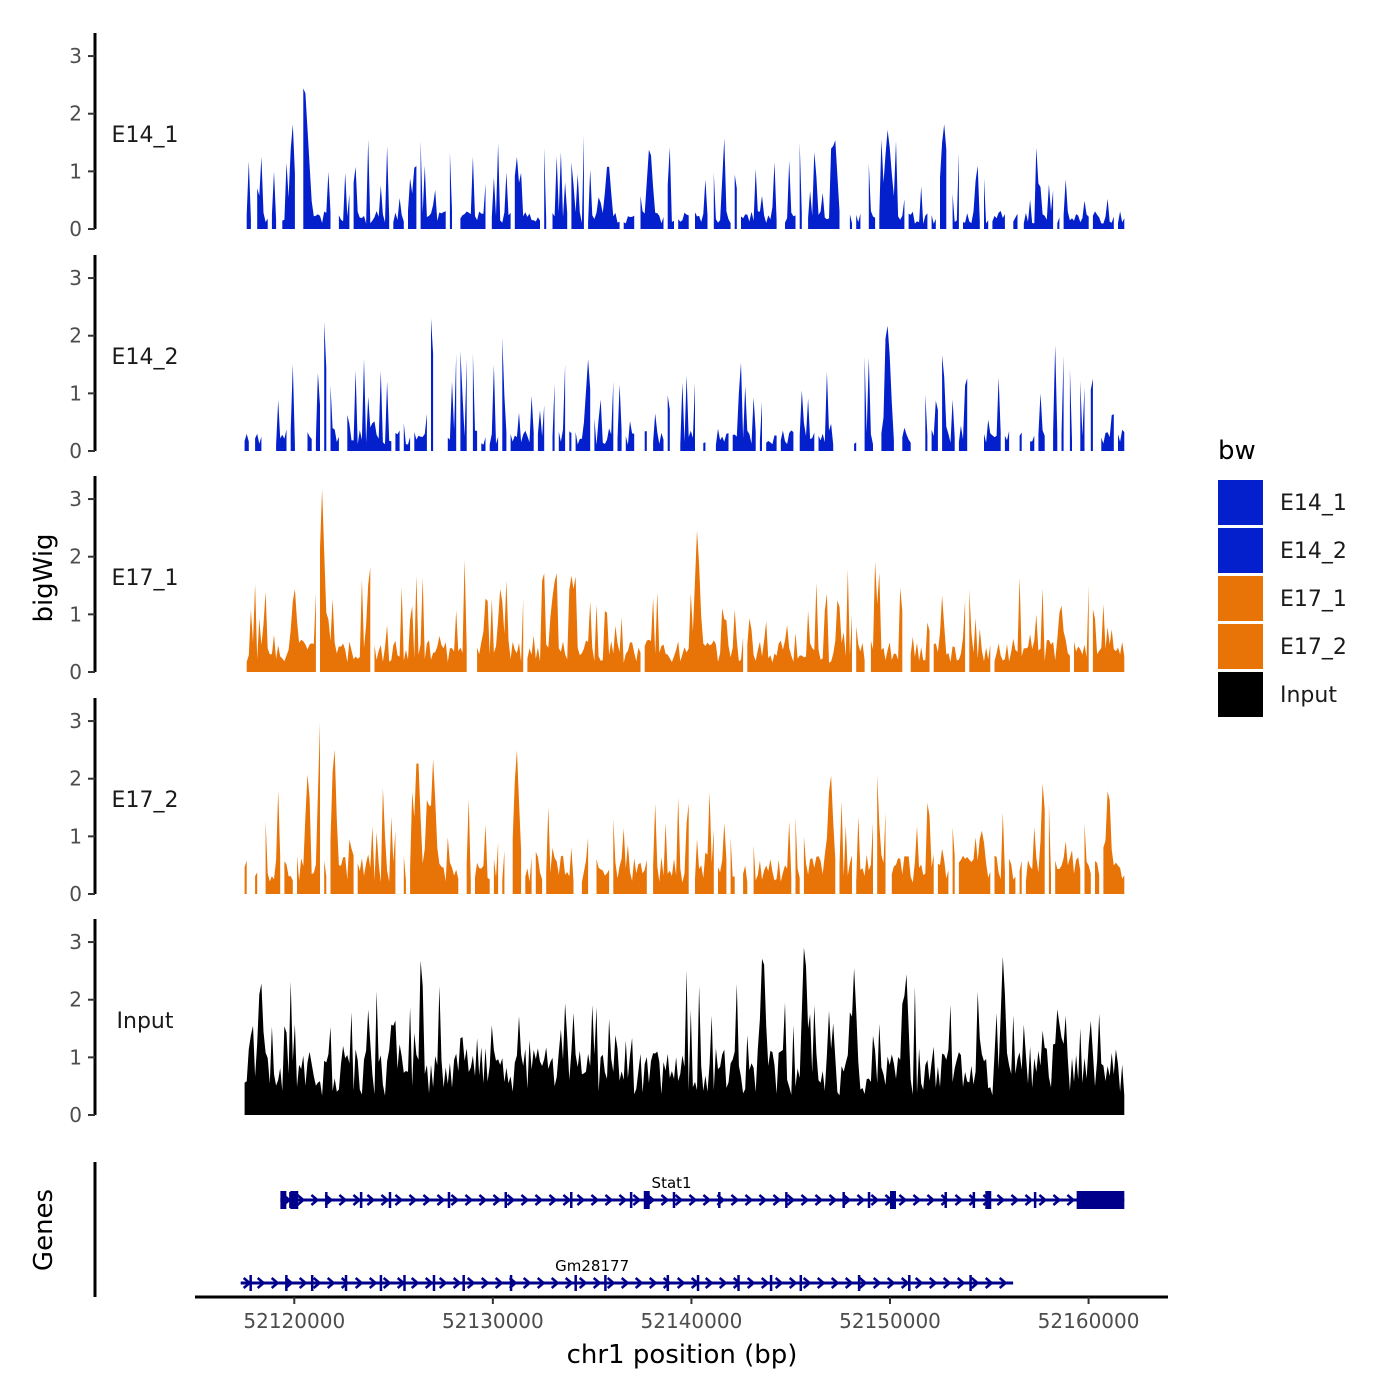  What do you see at coordinates (145, 357) in the screenshot?
I see `track-label: E14_2` at bounding box center [145, 357].